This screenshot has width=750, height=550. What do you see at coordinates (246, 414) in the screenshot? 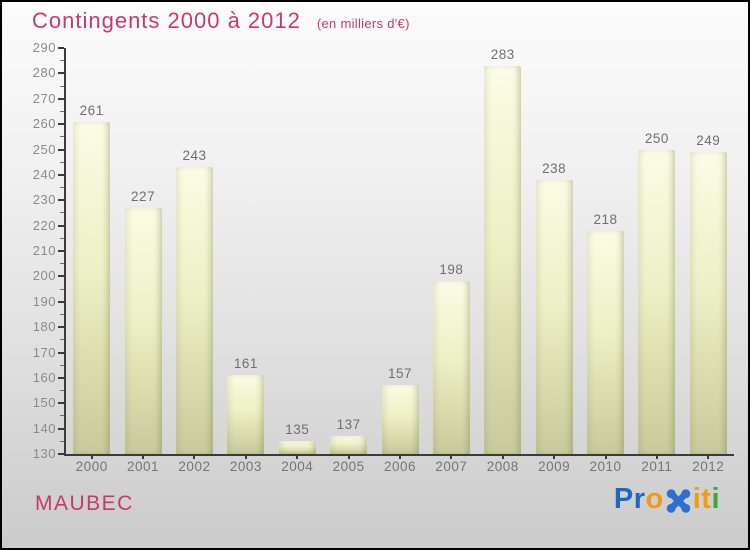
I see `bar-2003` at bounding box center [246, 414].